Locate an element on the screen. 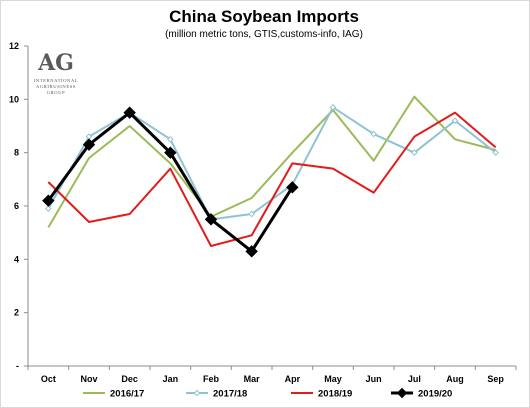 This screenshot has height=408, width=530. logo-line-2: AGRIBUSINESS is located at coordinates (56, 86).